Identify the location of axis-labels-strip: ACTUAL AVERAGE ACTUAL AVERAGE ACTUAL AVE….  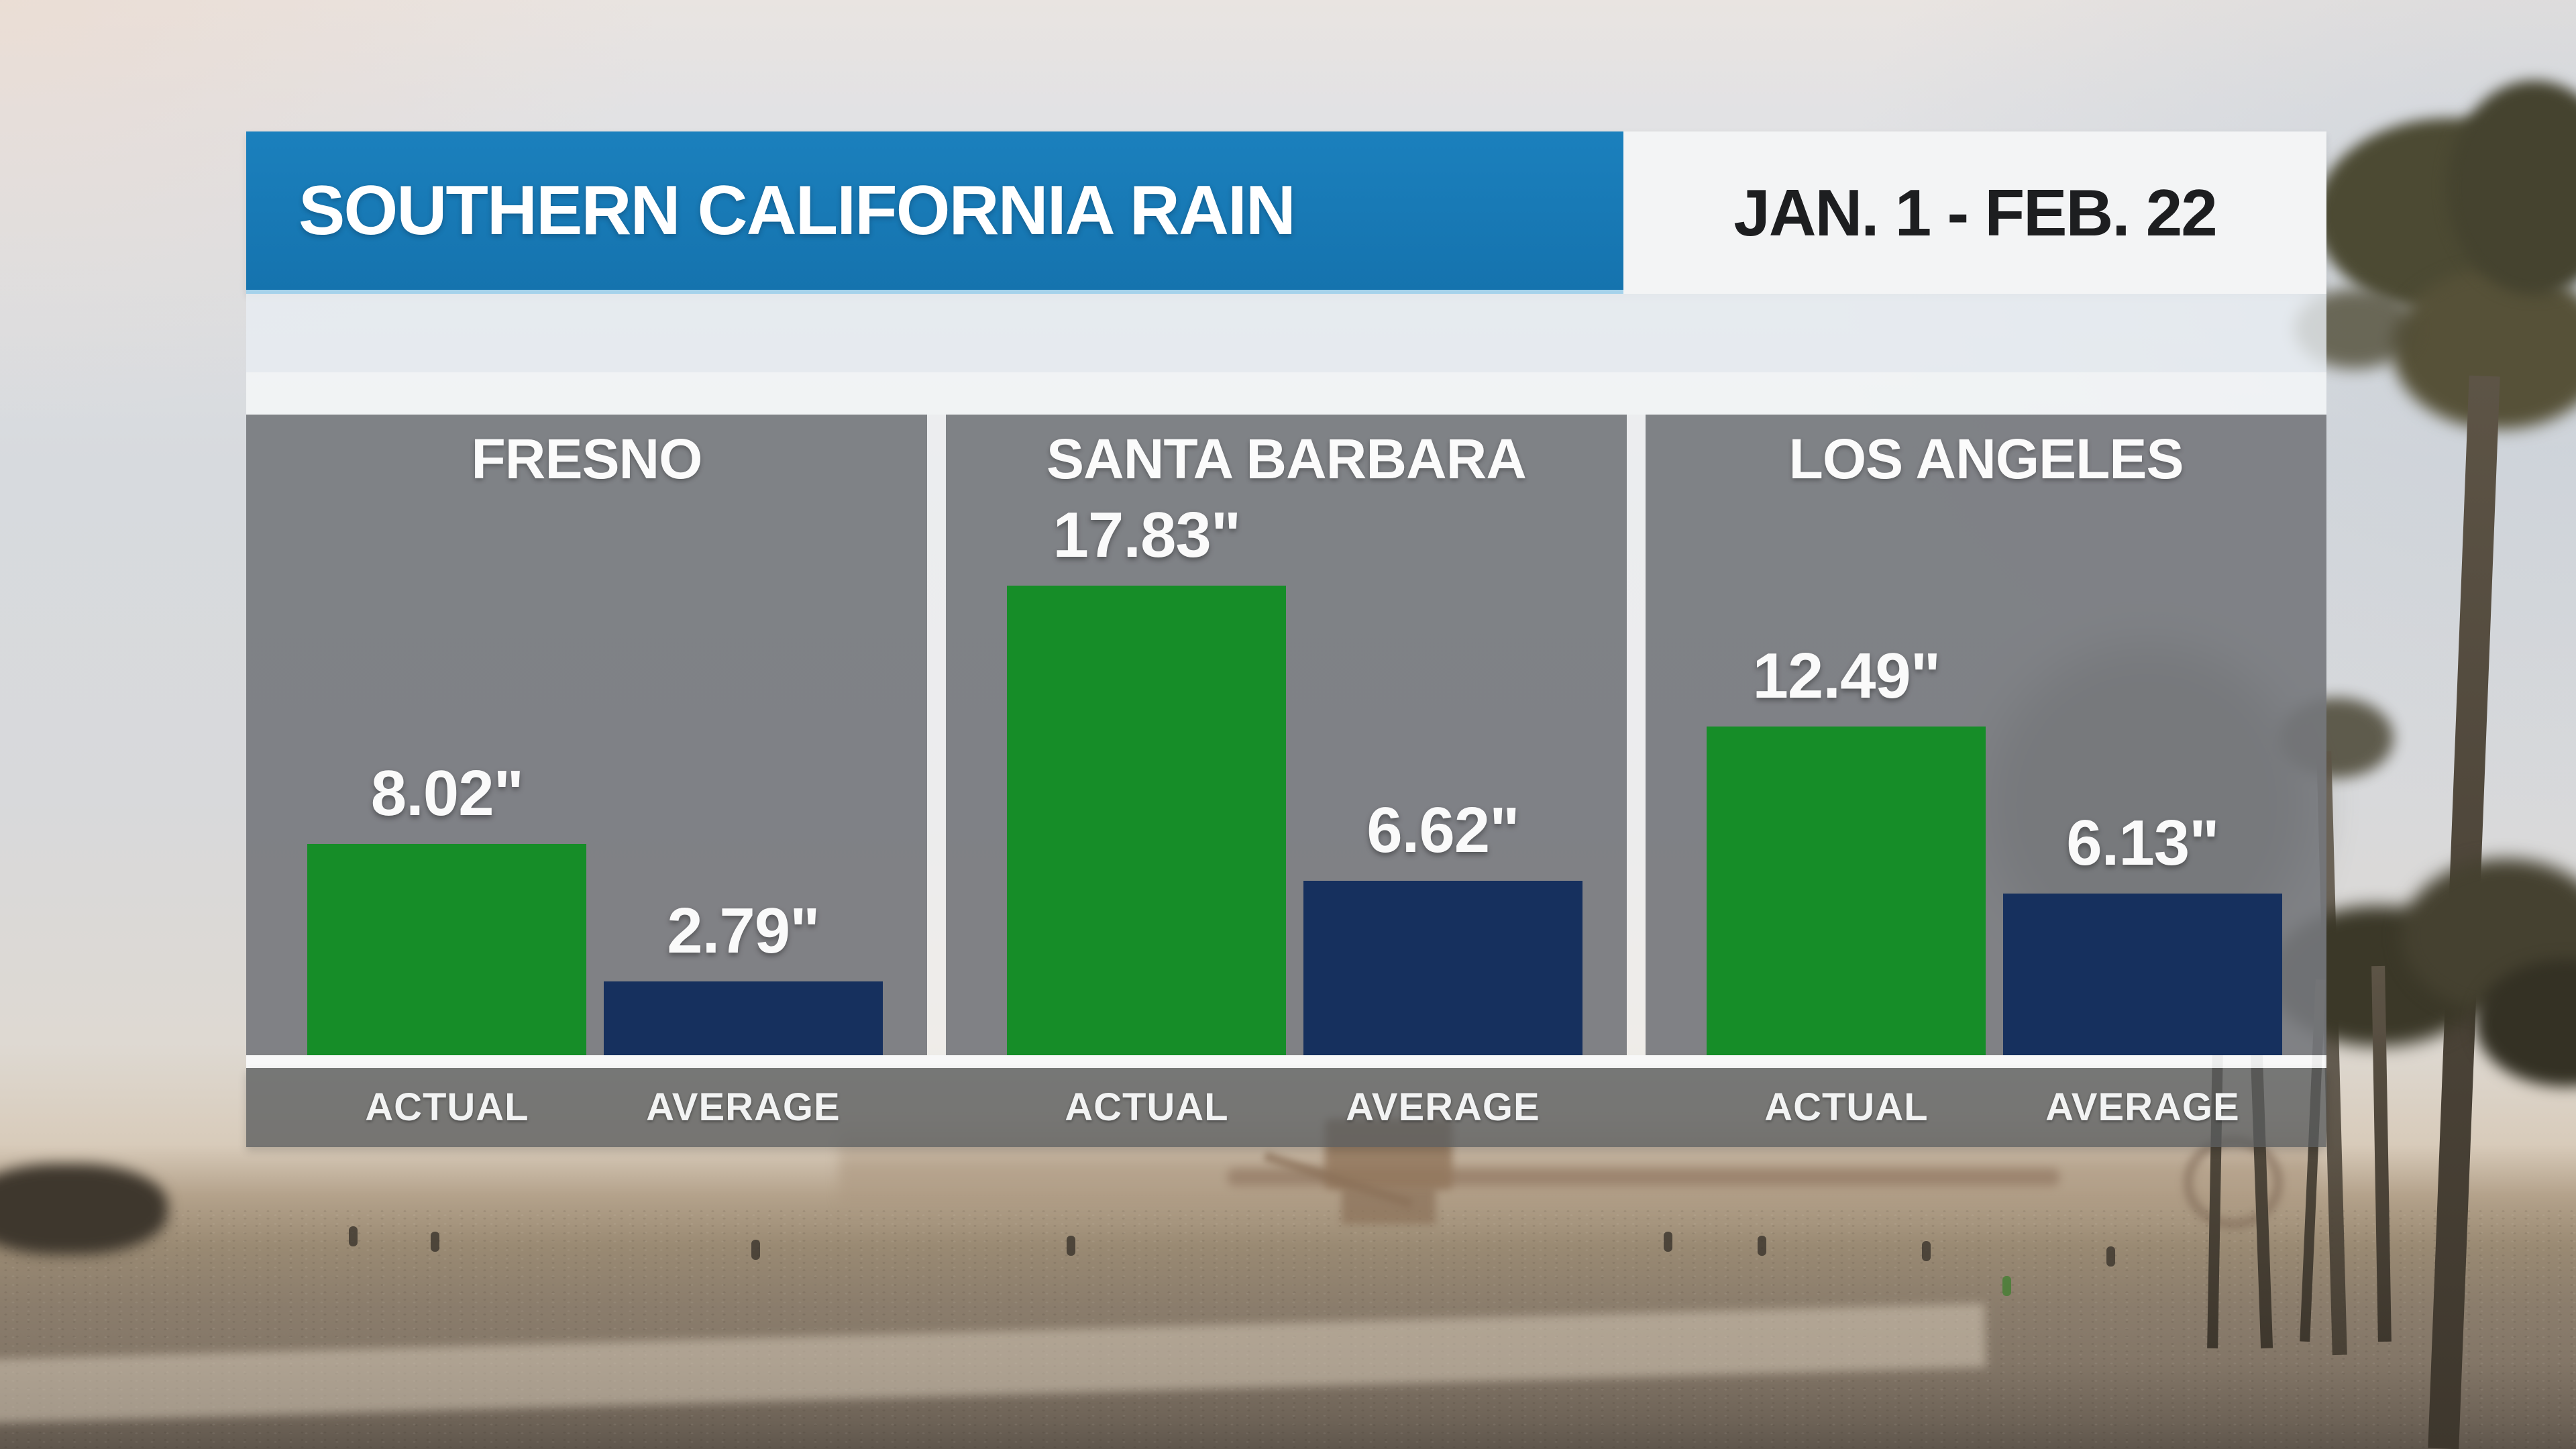
(1286, 1107).